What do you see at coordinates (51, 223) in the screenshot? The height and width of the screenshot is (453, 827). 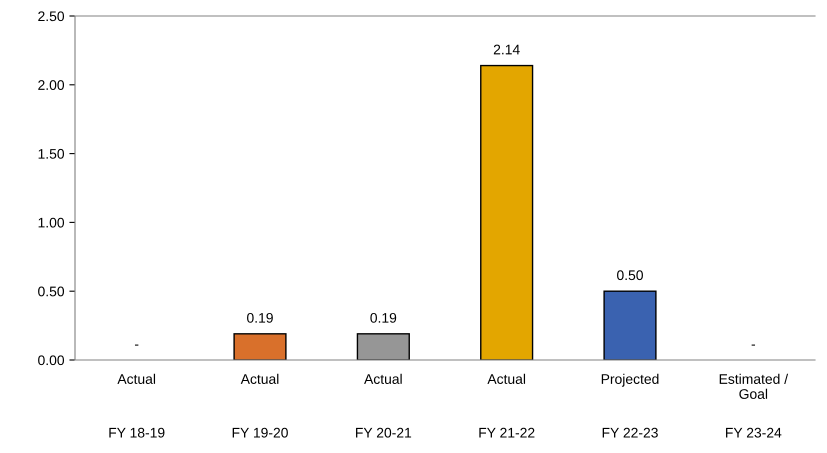 I see `y-tick-label: 1.00` at bounding box center [51, 223].